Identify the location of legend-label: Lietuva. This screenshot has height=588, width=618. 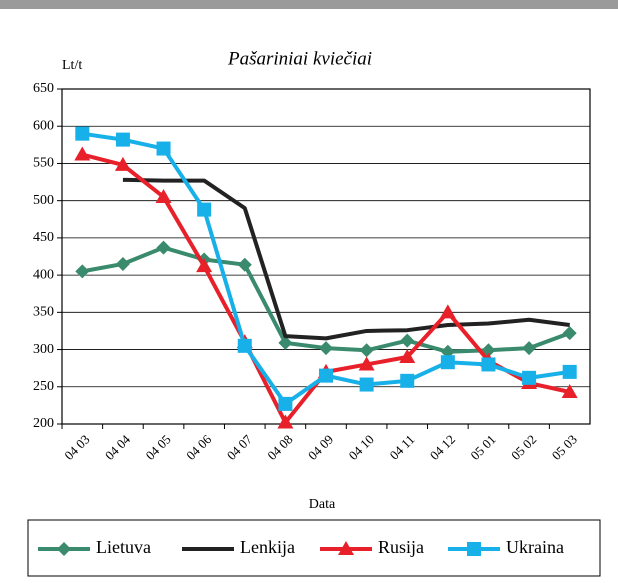
(123, 547).